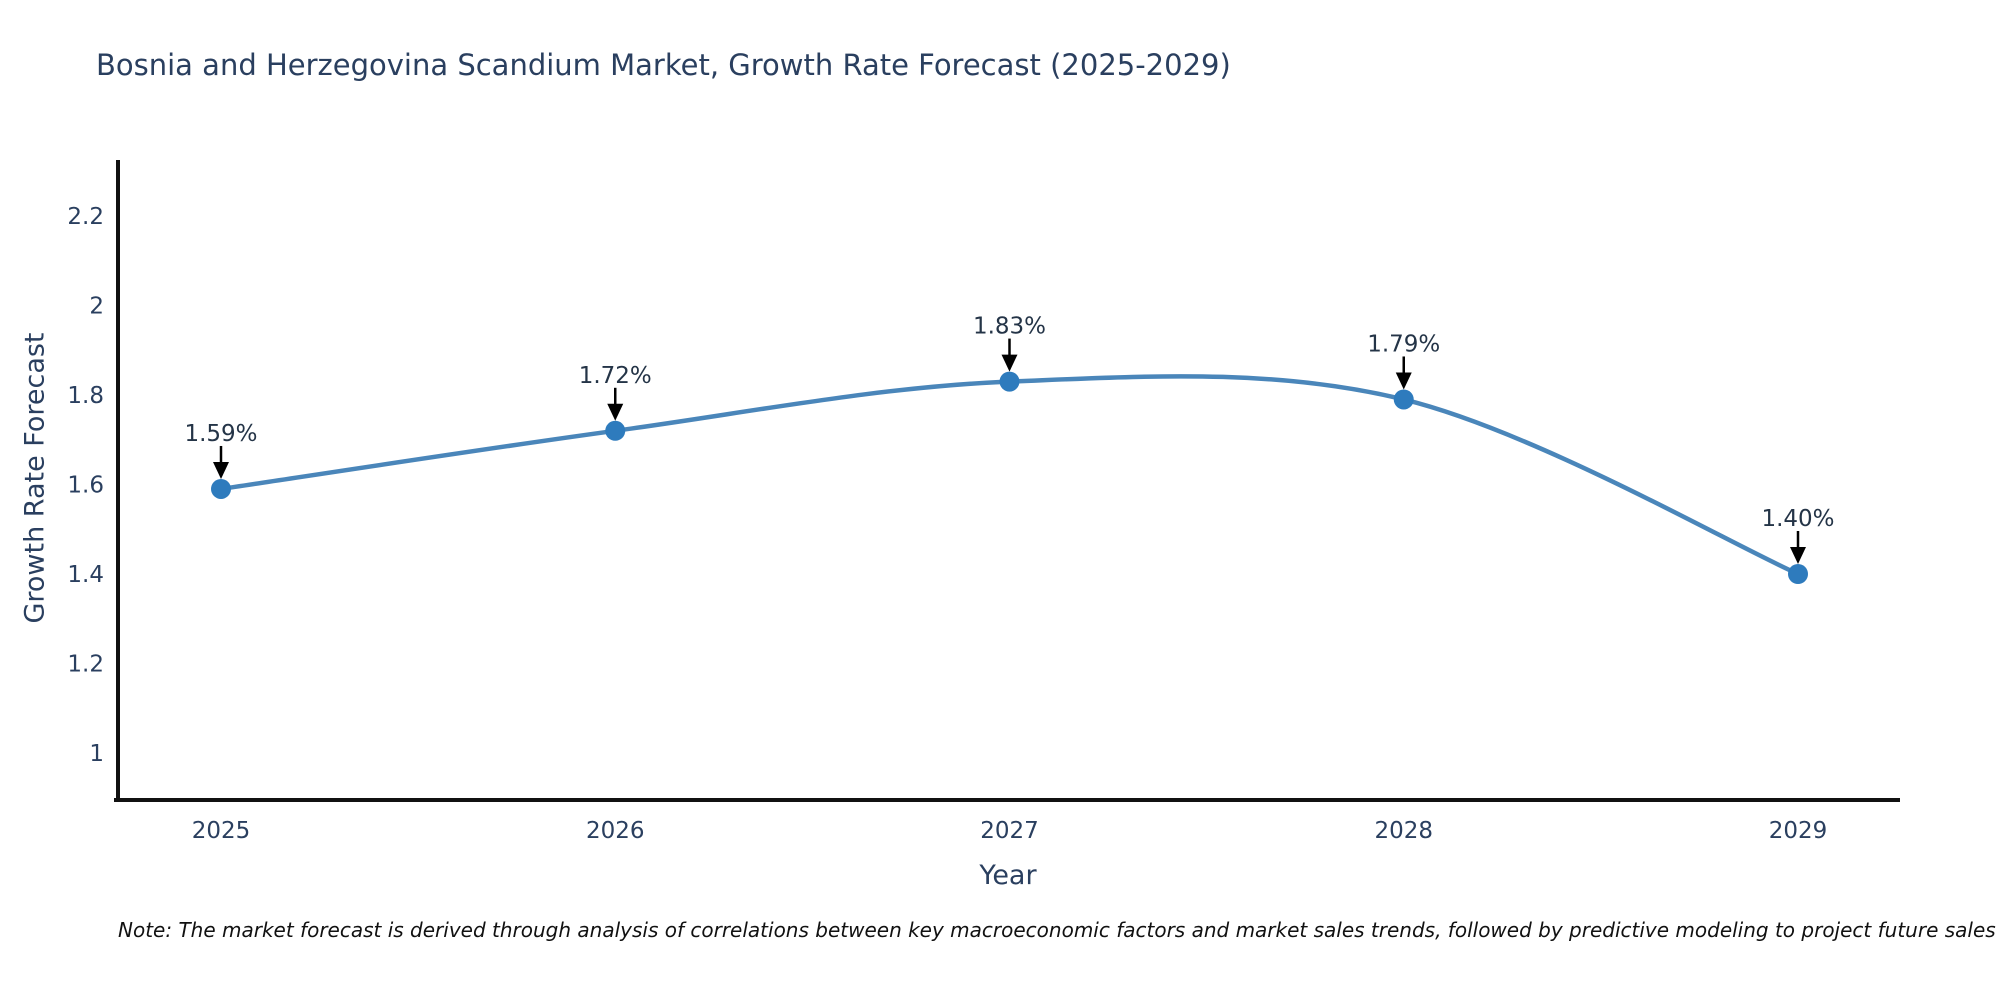  What do you see at coordinates (615, 831) in the screenshot?
I see `x-tick-label: 2026` at bounding box center [615, 831].